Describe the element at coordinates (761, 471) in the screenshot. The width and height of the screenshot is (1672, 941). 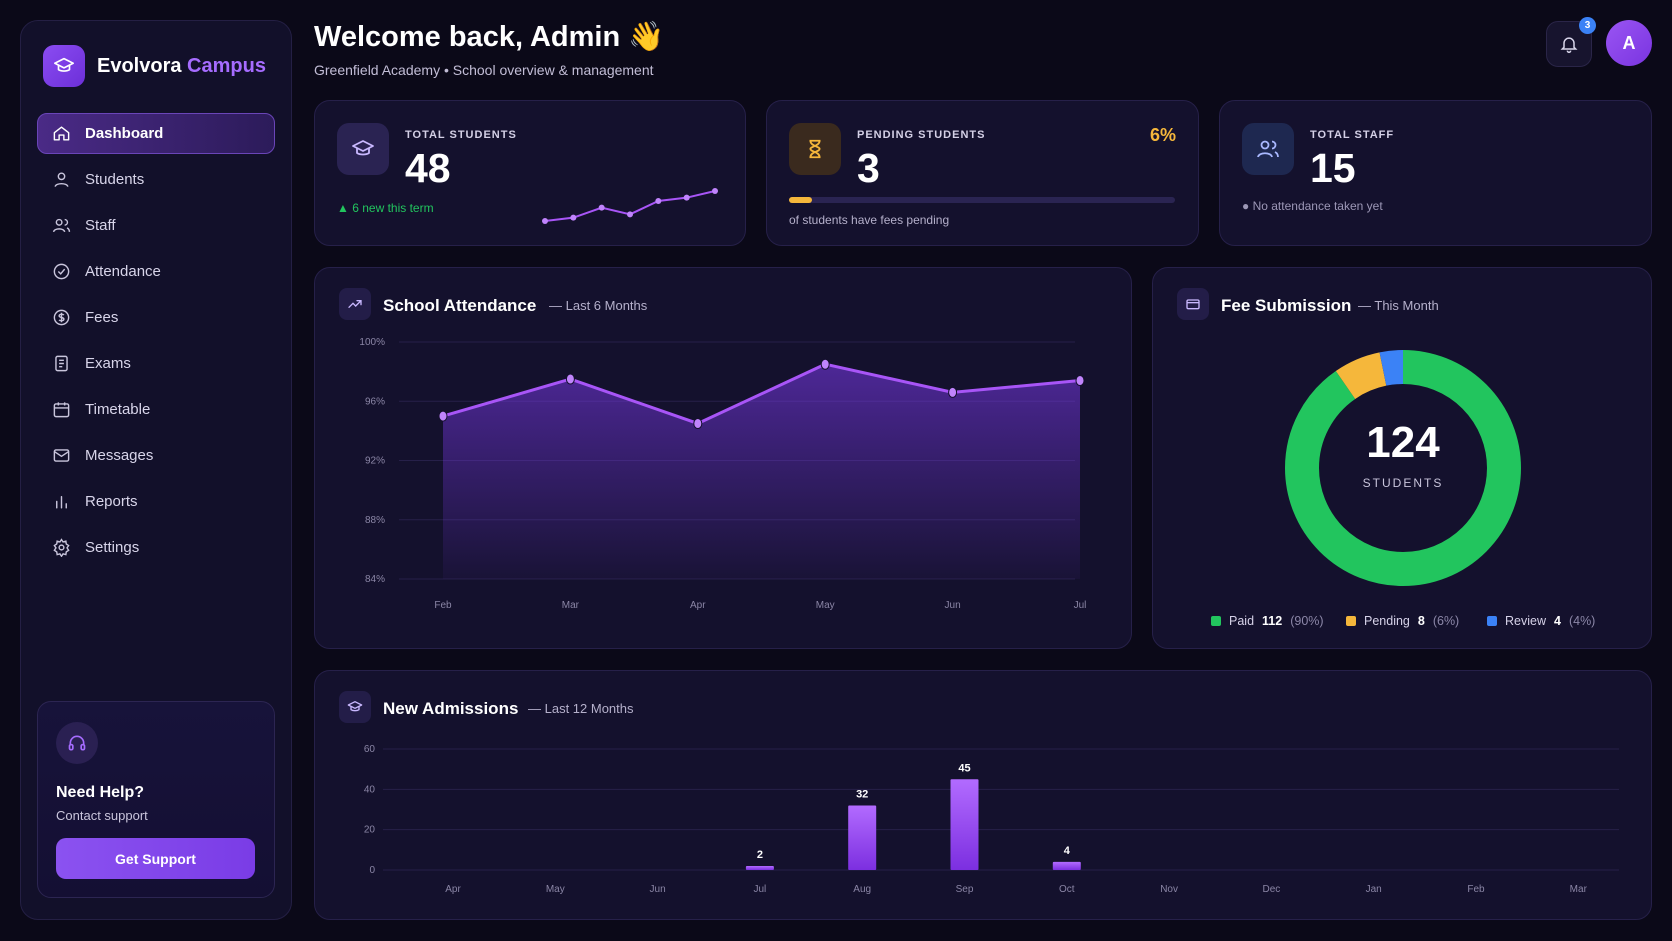
I see `attendance-area` at that location.